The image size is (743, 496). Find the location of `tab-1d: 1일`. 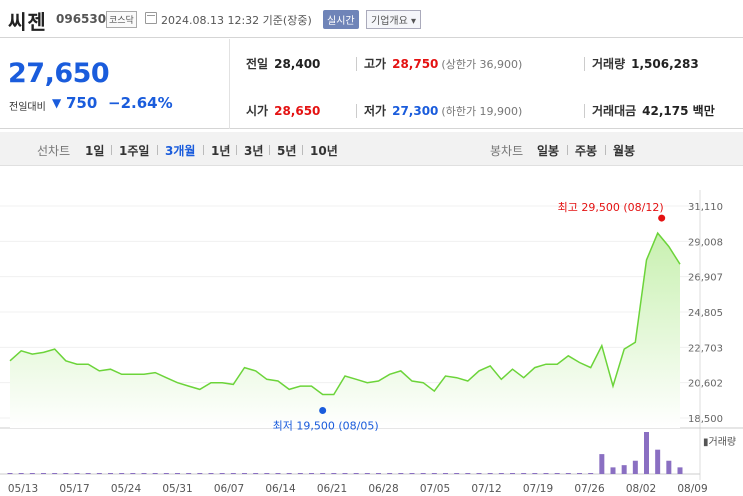

tab-1d: 1일 is located at coordinates (95, 151).